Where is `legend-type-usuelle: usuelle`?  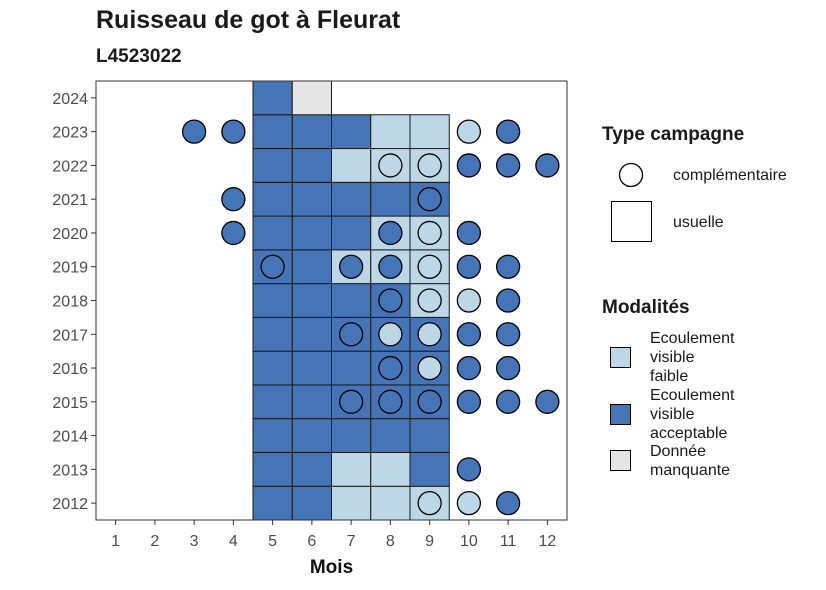 legend-type-usuelle: usuelle is located at coordinates (698, 222).